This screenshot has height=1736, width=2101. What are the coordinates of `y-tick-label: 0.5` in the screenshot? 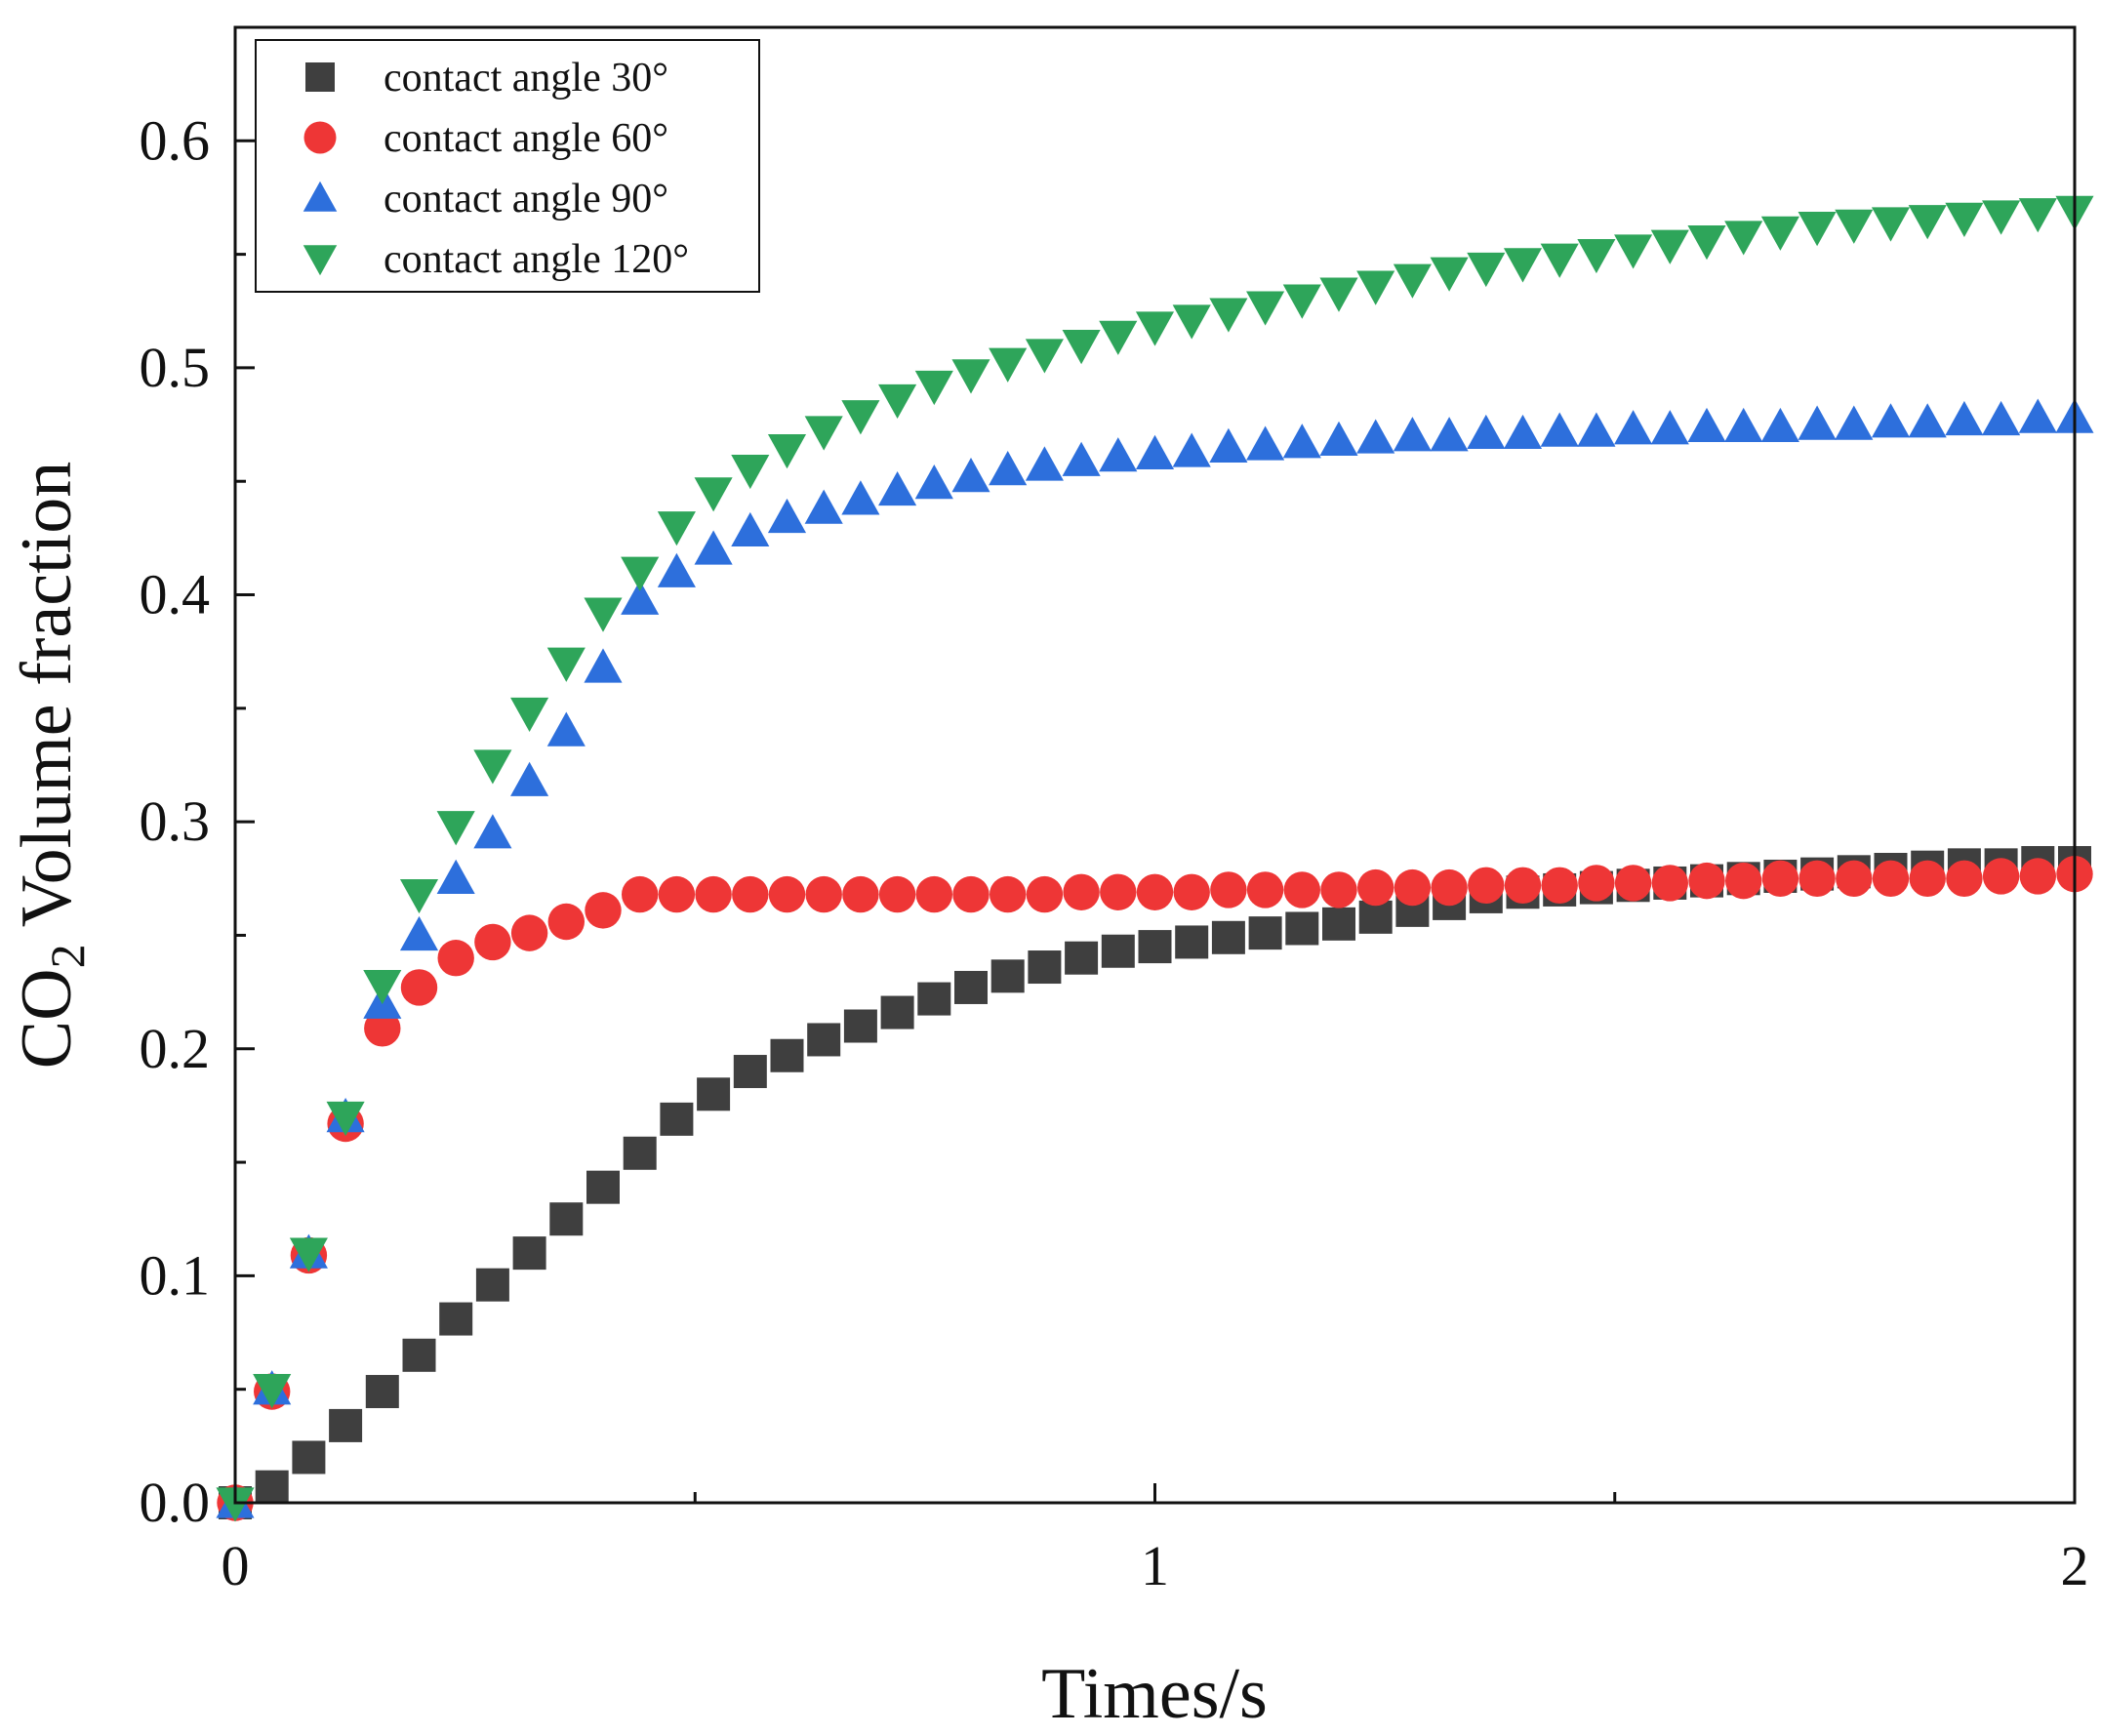 It's located at (175, 367).